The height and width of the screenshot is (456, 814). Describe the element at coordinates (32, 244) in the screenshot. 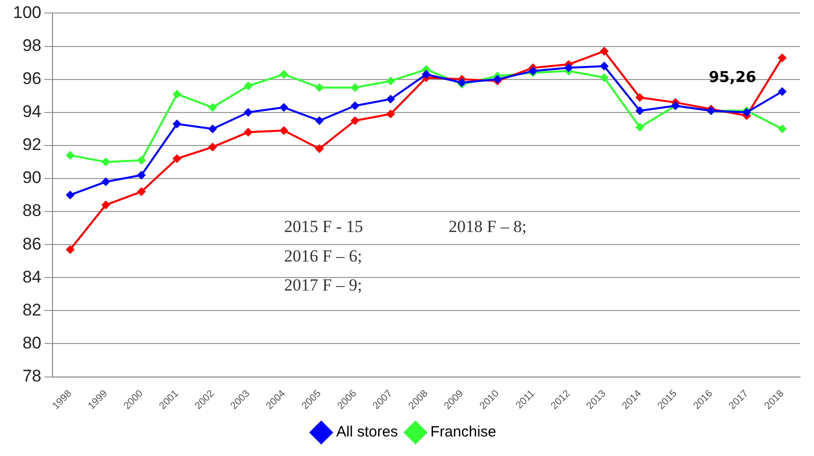

I see `y-tick-label: 86` at that location.